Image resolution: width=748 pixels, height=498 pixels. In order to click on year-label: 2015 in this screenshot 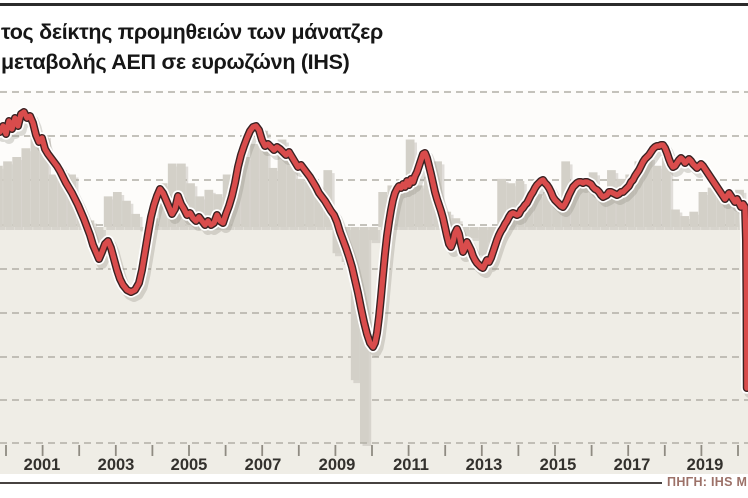, I will do `click(558, 465)`.